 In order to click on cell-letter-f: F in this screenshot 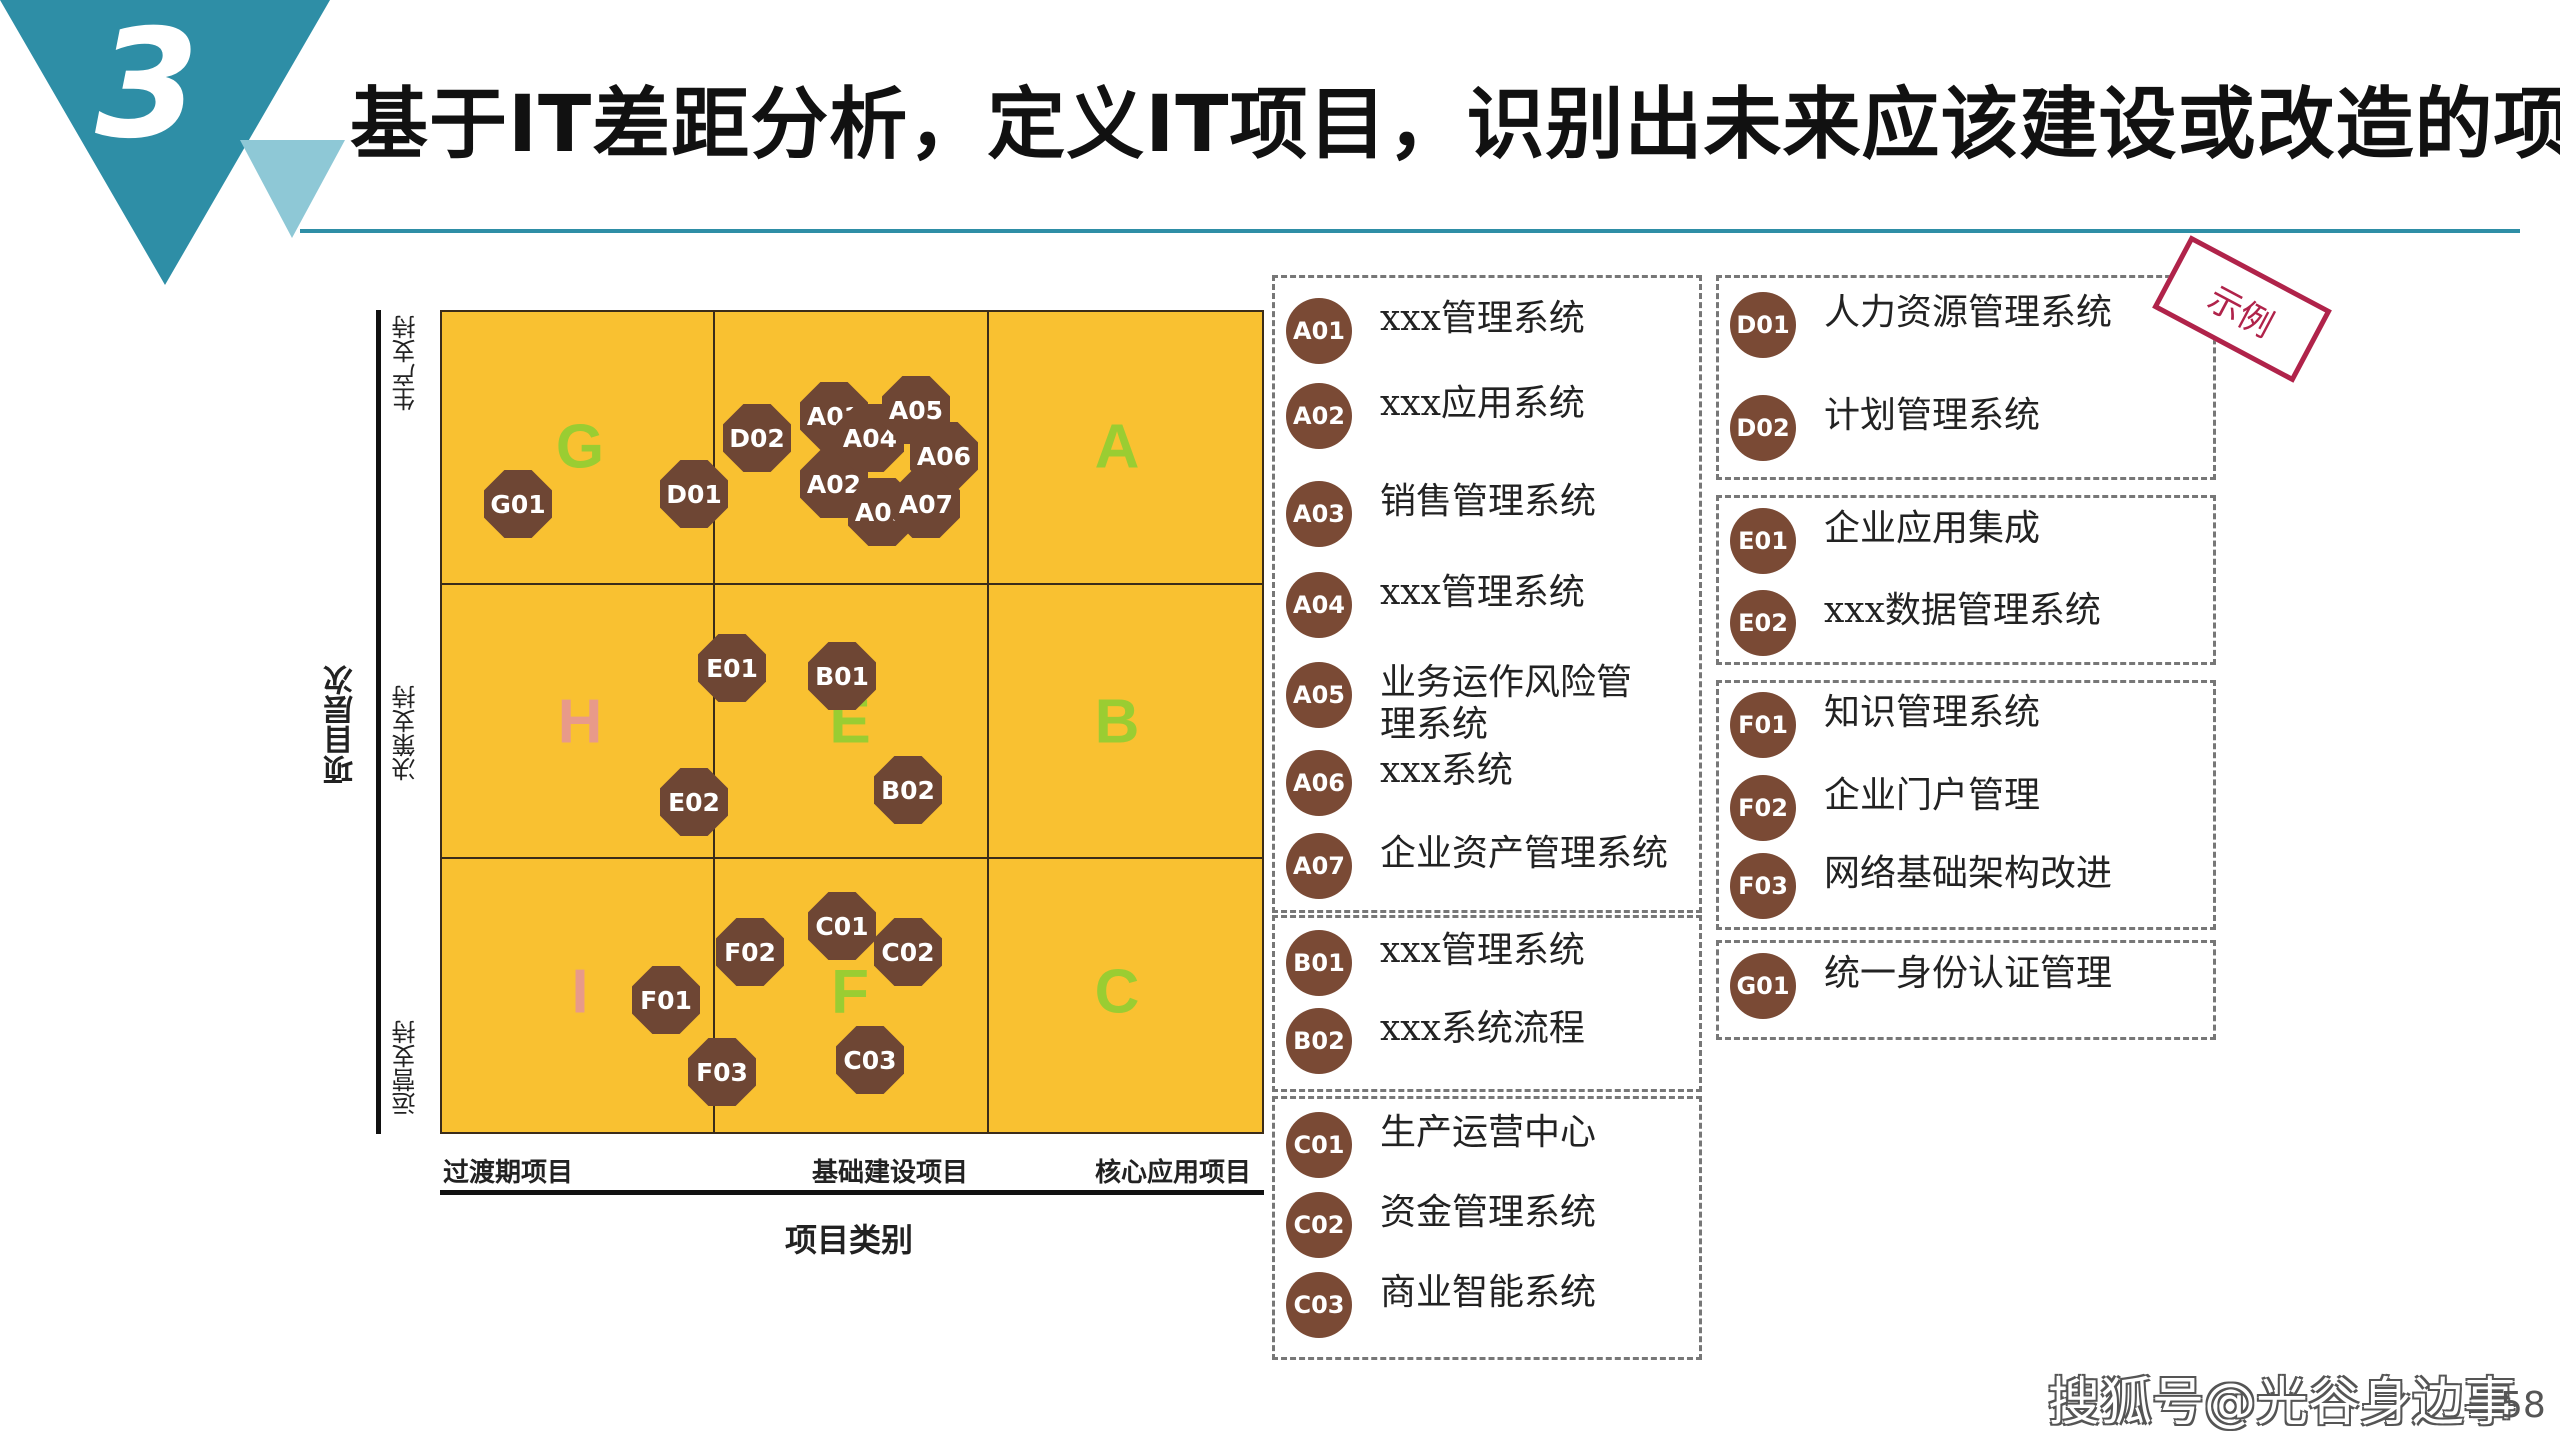, I will do `click(850, 992)`.